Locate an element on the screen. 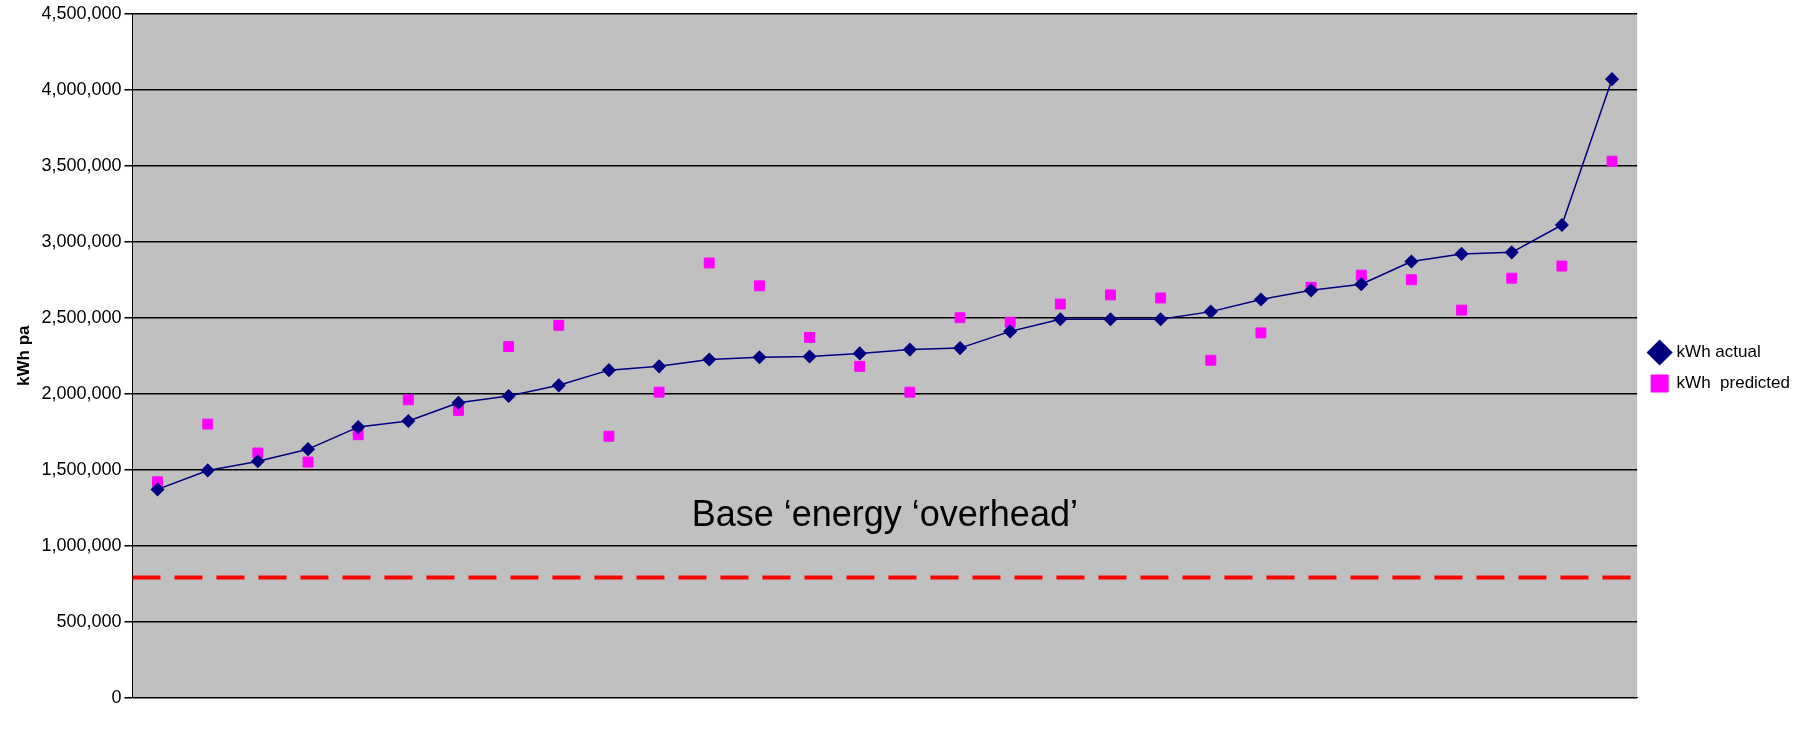 The image size is (1810, 756). y-tick-label: 2,000,000 is located at coordinates (81, 392).